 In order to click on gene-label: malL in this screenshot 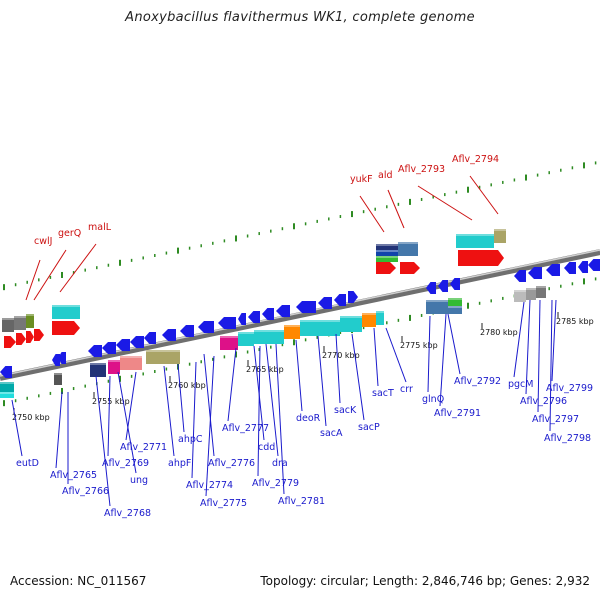, I will do `click(100, 227)`.